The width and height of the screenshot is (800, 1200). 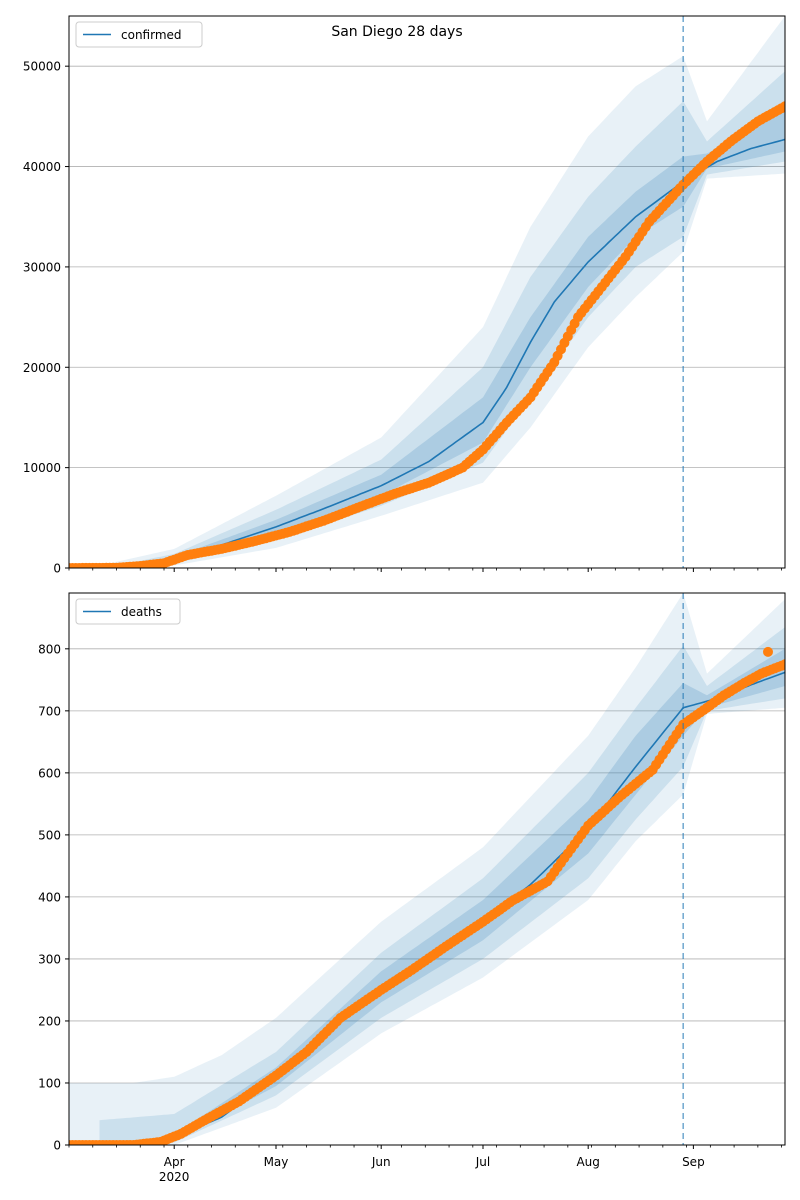 I want to click on y-tick-label: 50000, so click(x=42, y=67).